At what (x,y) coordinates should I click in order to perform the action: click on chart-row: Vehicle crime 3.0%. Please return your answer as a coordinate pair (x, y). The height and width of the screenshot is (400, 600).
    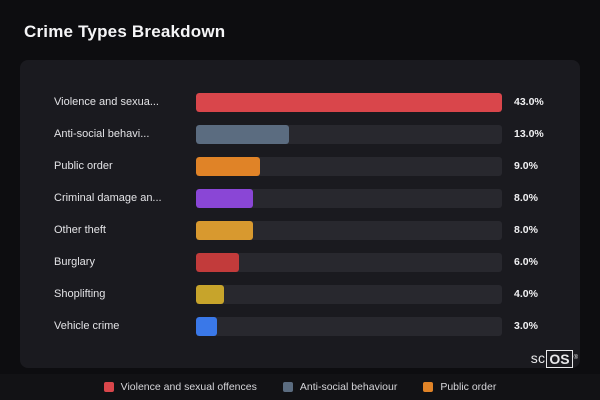
    Looking at the image, I should click on (302, 326).